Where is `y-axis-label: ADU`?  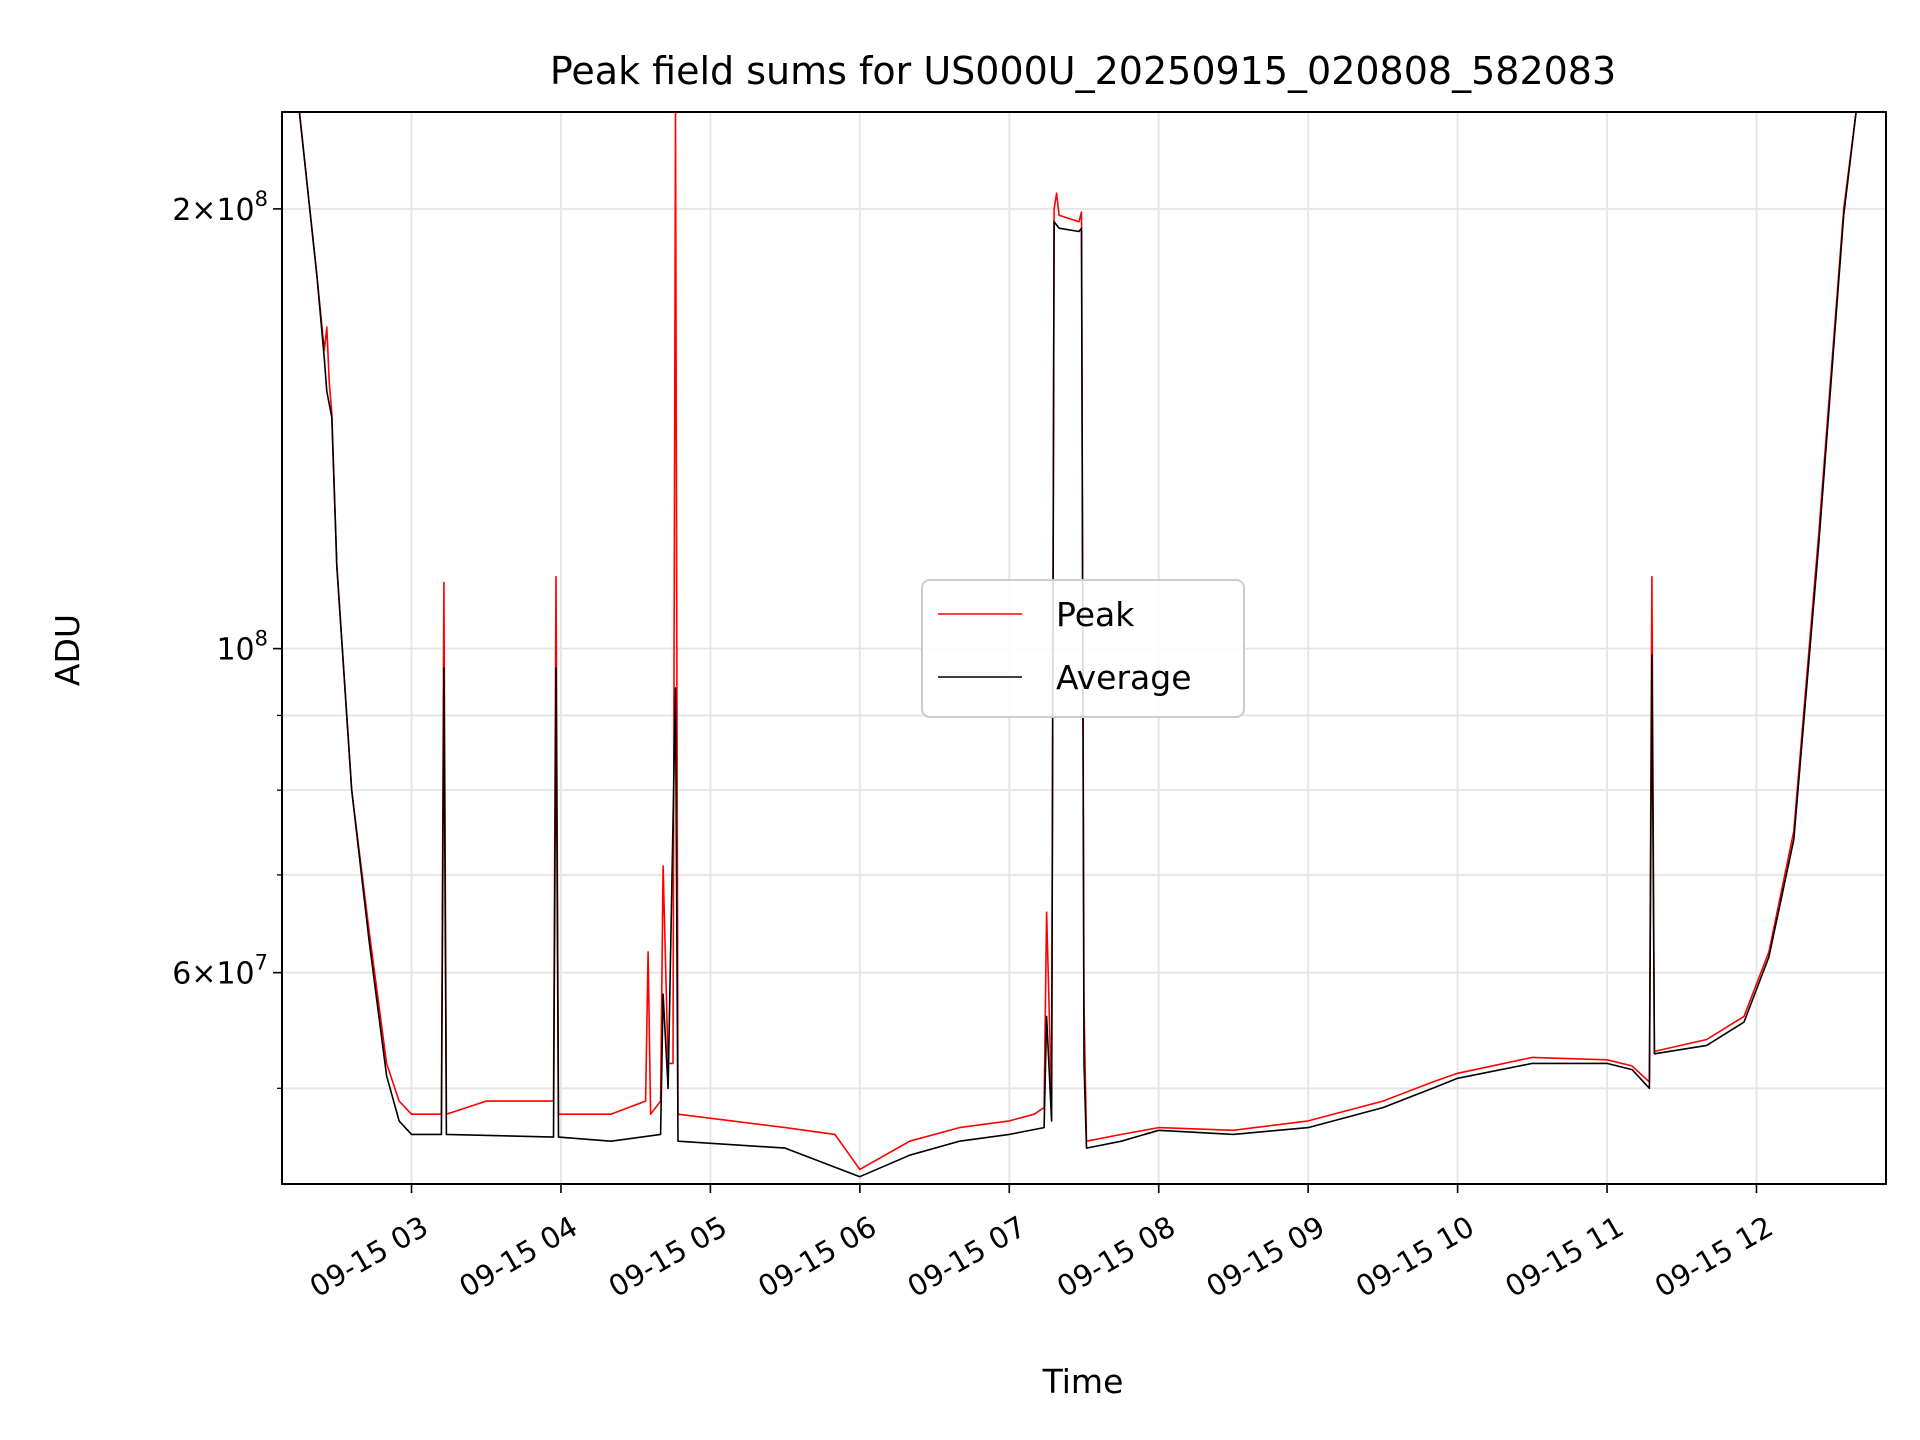 y-axis-label: ADU is located at coordinates (67, 650).